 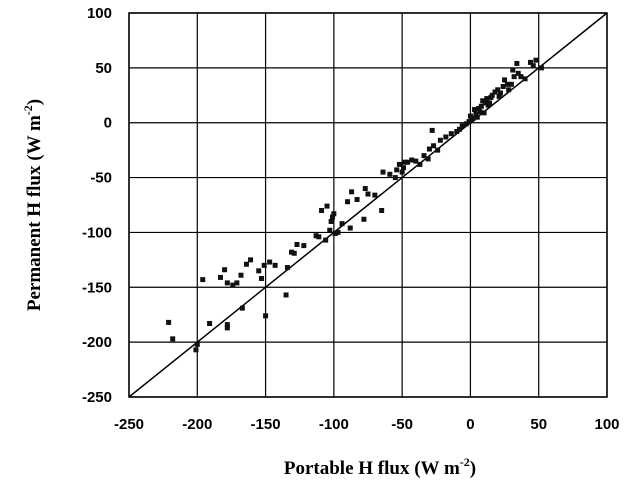 I want to click on y-tick-label: 100, so click(x=99, y=13).